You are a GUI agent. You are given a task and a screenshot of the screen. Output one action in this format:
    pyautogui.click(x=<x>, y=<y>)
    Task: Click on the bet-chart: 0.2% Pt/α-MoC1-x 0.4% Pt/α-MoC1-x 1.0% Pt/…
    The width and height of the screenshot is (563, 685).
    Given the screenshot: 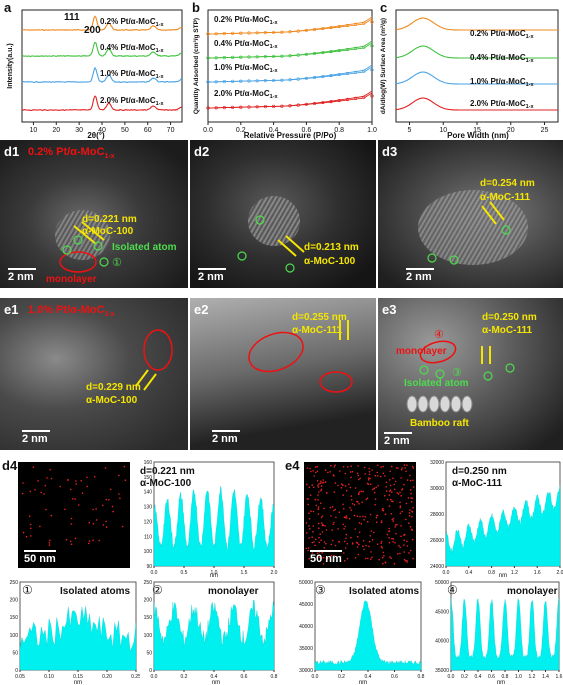 What is the action you would take?
    pyautogui.click(x=285, y=74)
    